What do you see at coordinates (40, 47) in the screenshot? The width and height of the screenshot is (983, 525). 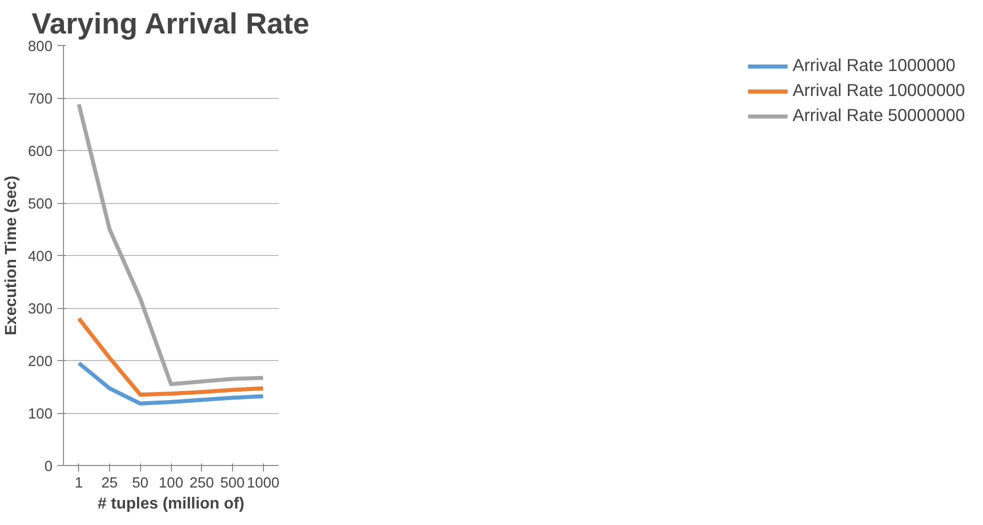 I see `y-tick-label: 800` at bounding box center [40, 47].